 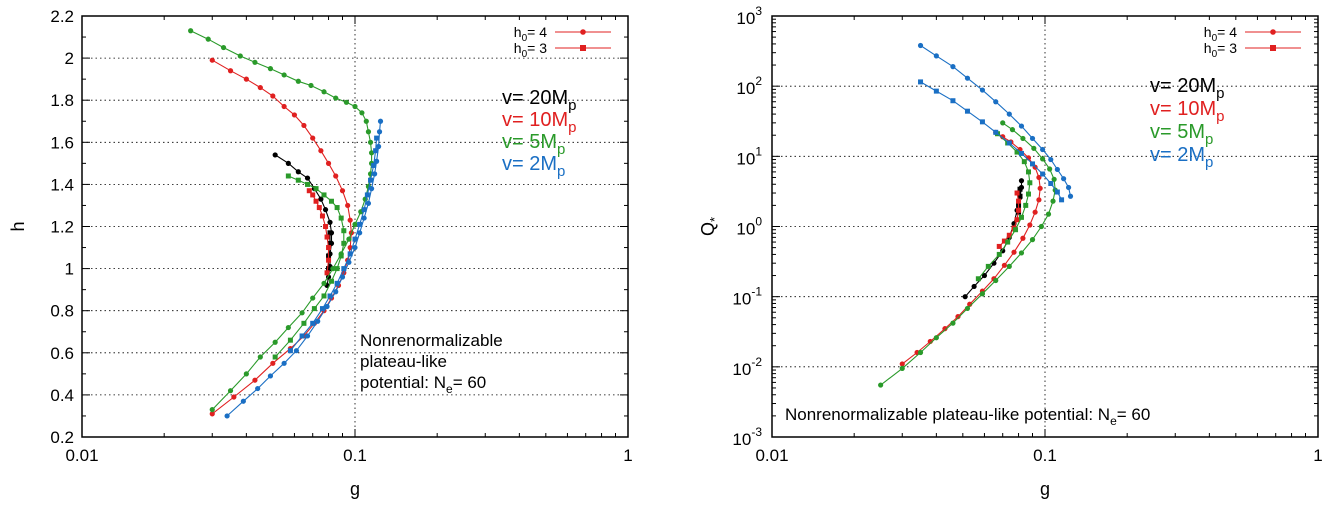 I want to click on v-label-main: v= 5M, so click(x=529, y=142).